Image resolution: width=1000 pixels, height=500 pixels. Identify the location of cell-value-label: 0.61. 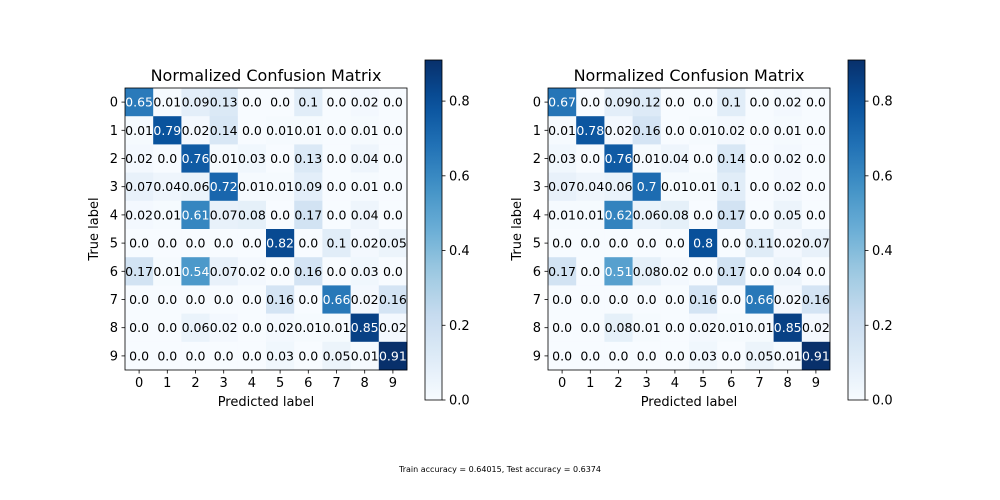
(196, 214).